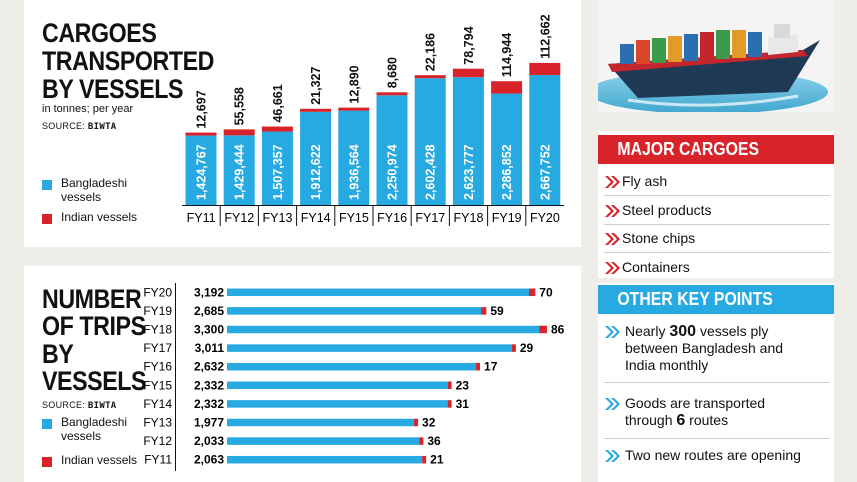 The height and width of the screenshot is (482, 857). What do you see at coordinates (713, 455) in the screenshot?
I see `key-point-text: Two new routes are opening` at bounding box center [713, 455].